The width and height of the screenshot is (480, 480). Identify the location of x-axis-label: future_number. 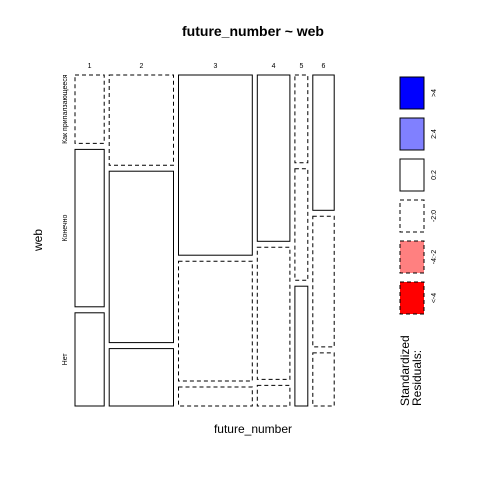
(253, 429).